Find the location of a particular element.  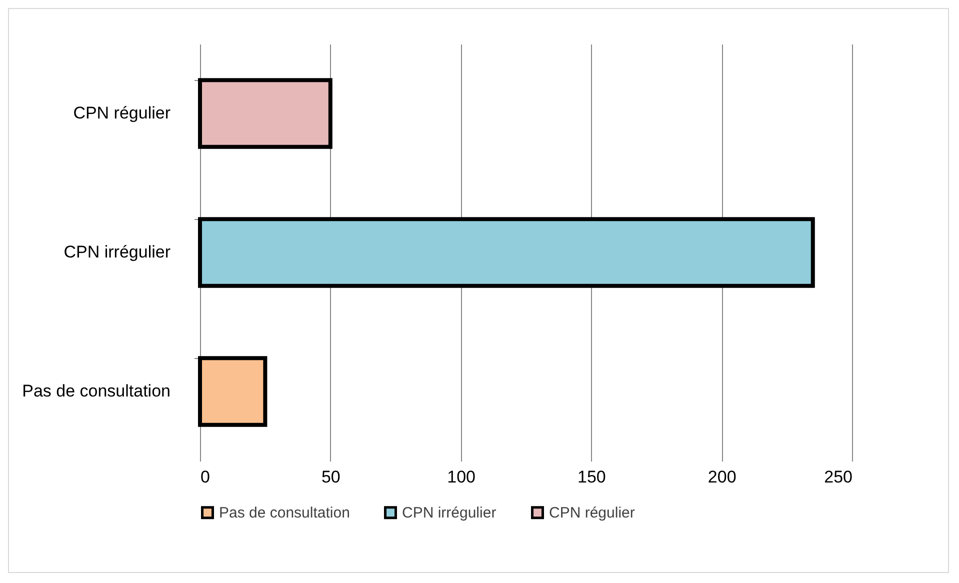

y-tick-label: CPN régulier is located at coordinates (122, 113).